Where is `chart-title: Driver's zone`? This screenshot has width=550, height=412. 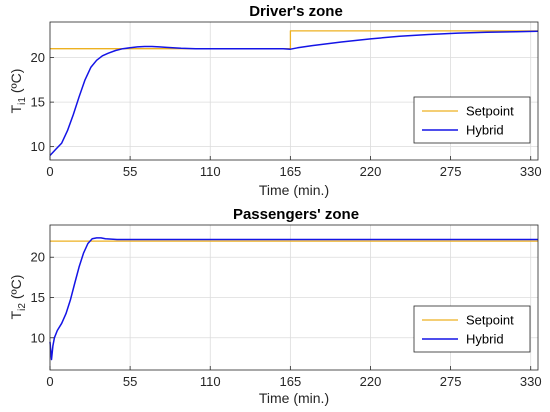 chart-title: Driver's zone is located at coordinates (296, 11).